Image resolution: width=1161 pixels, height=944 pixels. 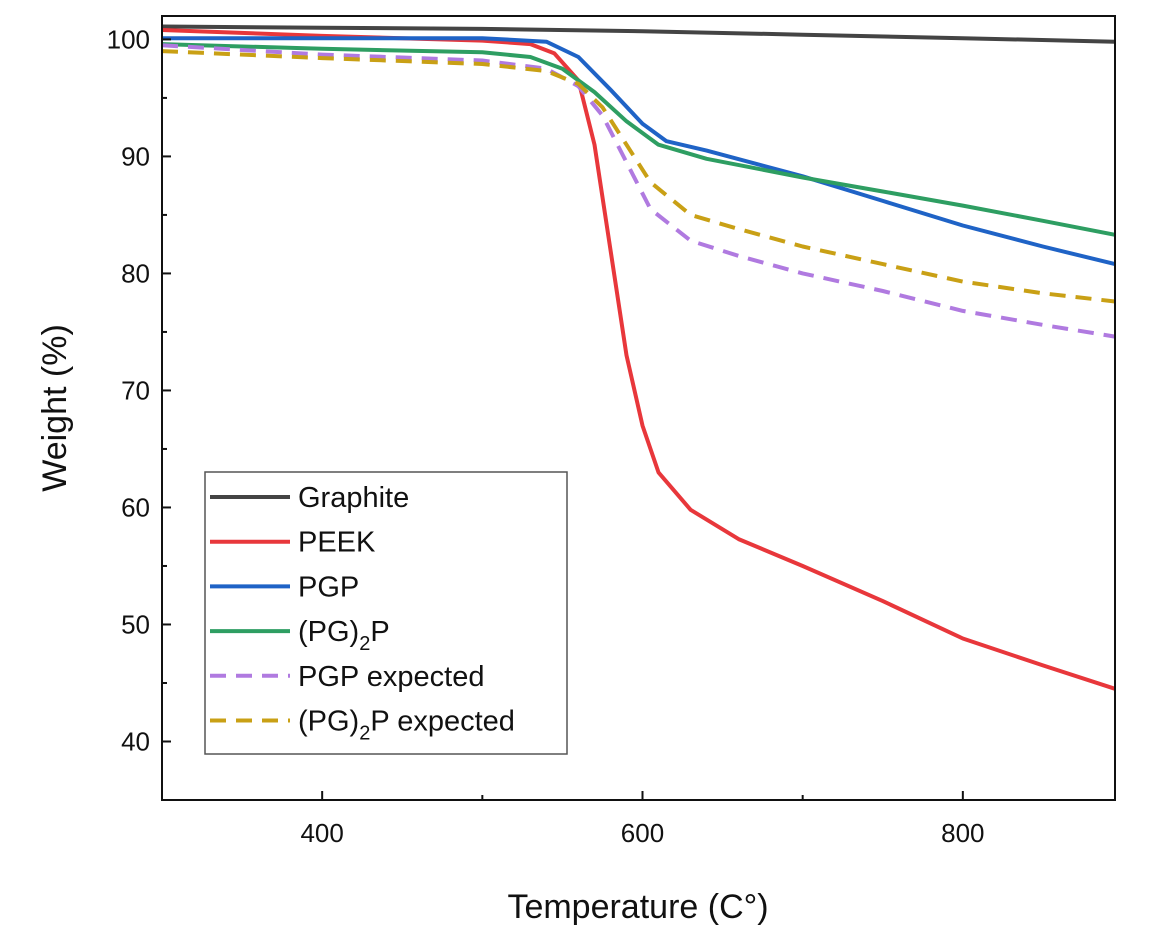 I want to click on y-tick-label: 70, so click(x=135, y=390).